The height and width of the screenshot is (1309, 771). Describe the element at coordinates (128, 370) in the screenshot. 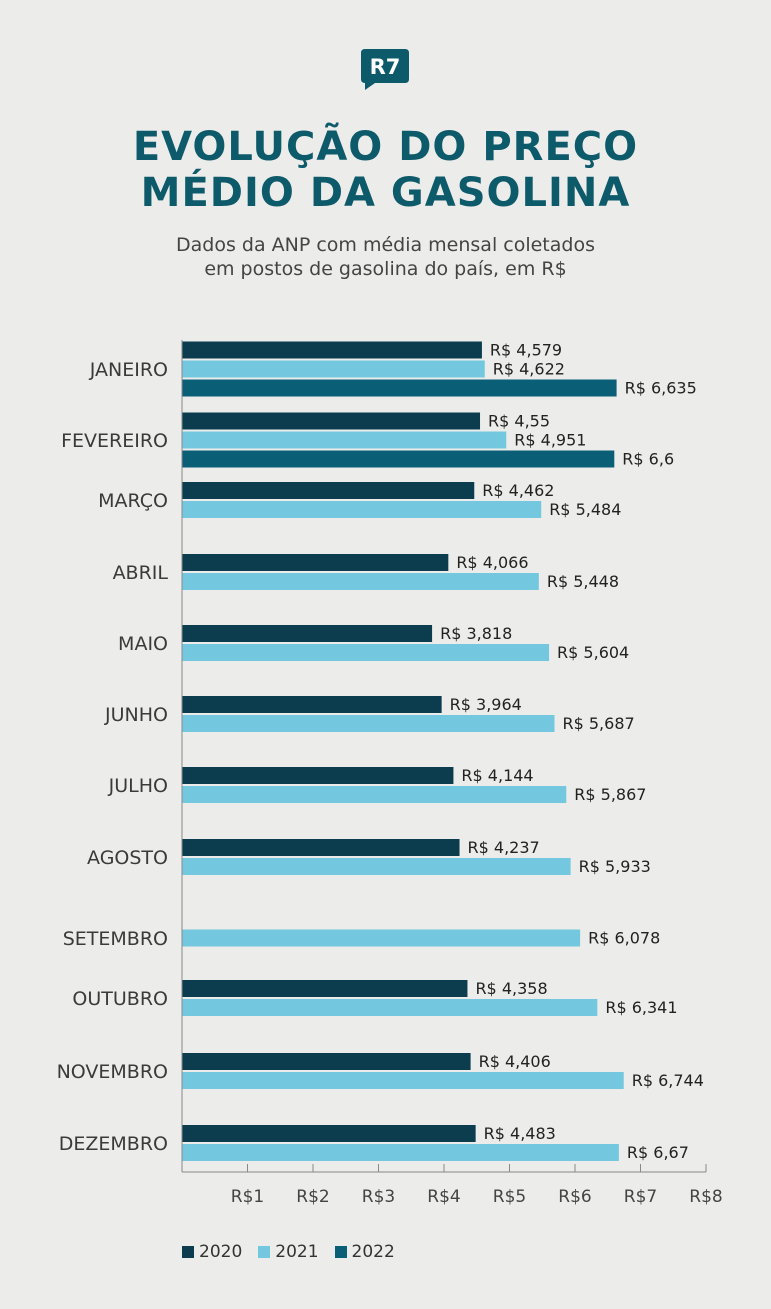

I see `category-label-janeiro: JANEIRO` at that location.